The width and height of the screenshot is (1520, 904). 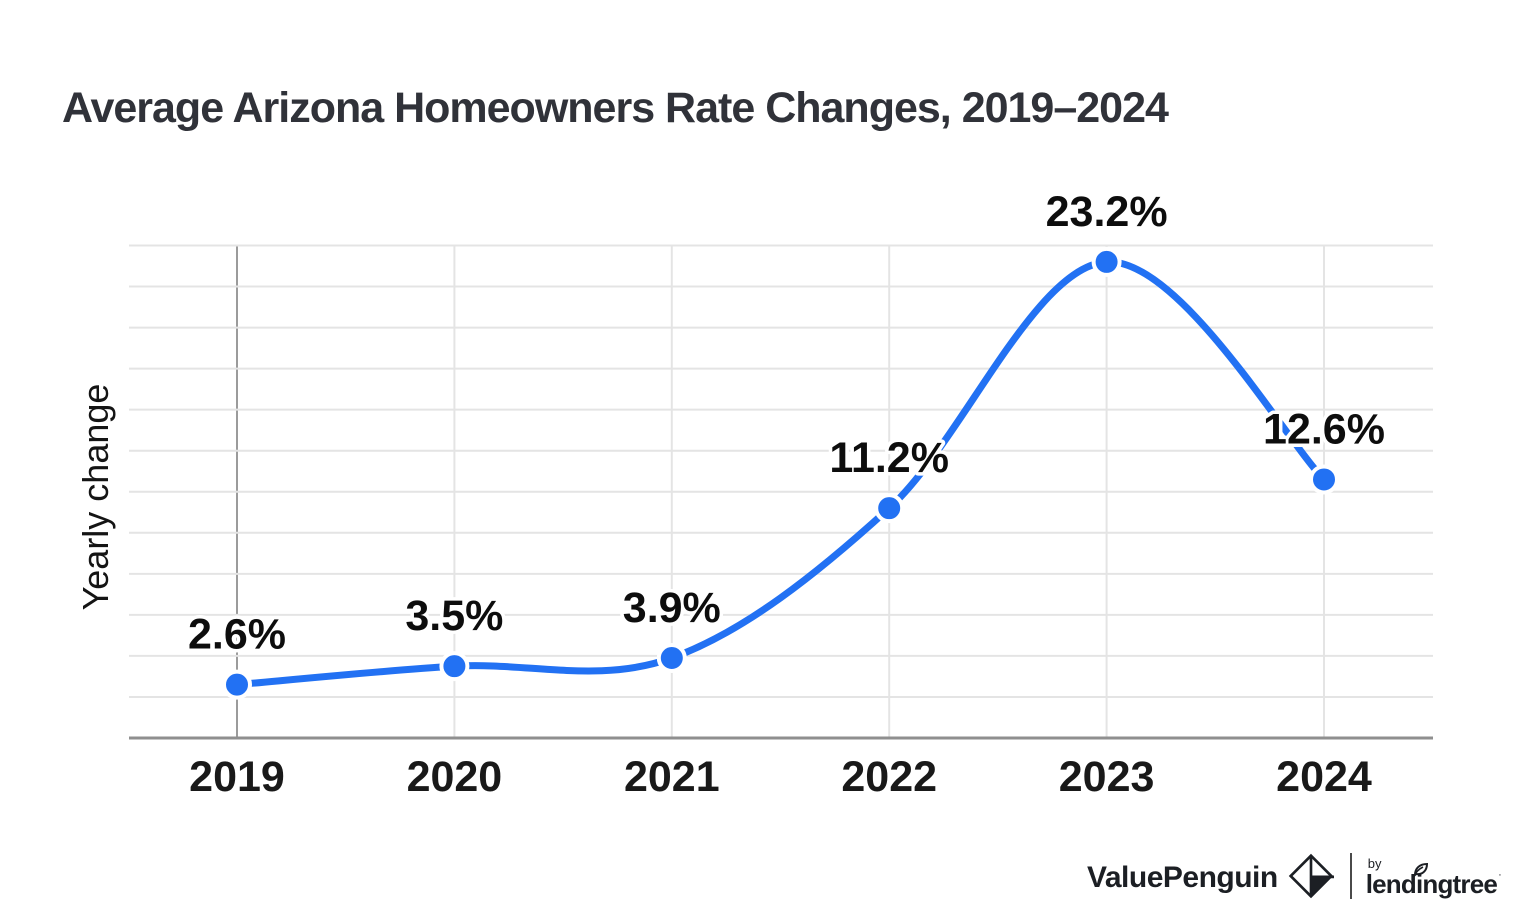 I want to click on x-tick-label: 2020, so click(x=455, y=777).